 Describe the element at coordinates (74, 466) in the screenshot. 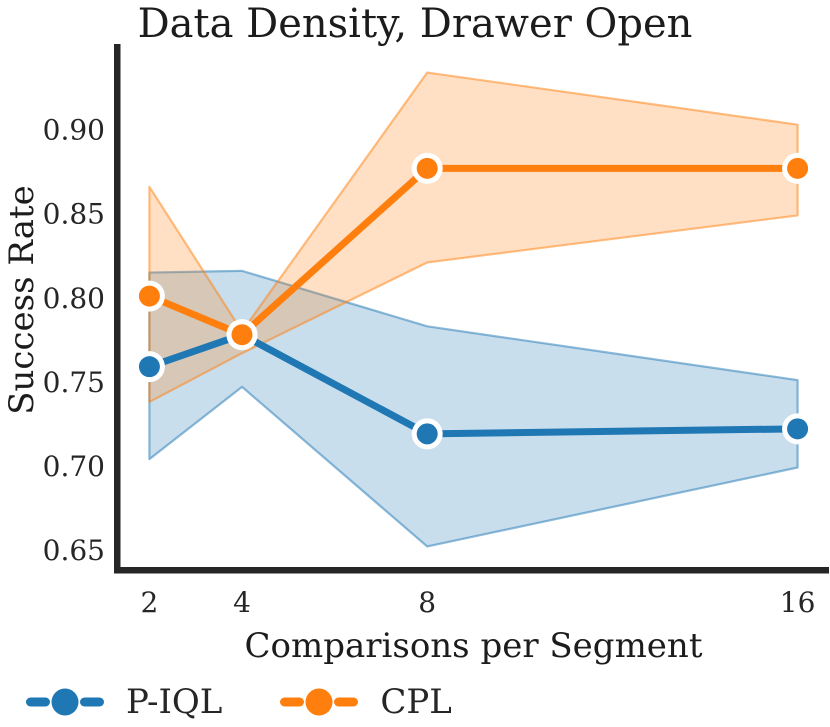

I see `y-tick-label: 0.70` at that location.